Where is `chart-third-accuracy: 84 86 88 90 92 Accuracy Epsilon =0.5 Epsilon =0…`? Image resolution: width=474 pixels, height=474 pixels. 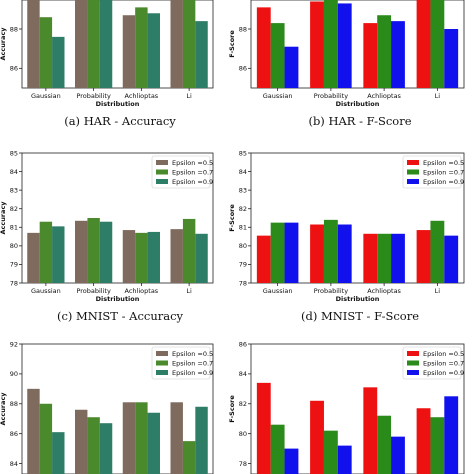
chart-third-accuracy: 84 86 88 90 92 Accuracy Epsilon =0.5 Epsilon =0… is located at coordinates (107, 407).